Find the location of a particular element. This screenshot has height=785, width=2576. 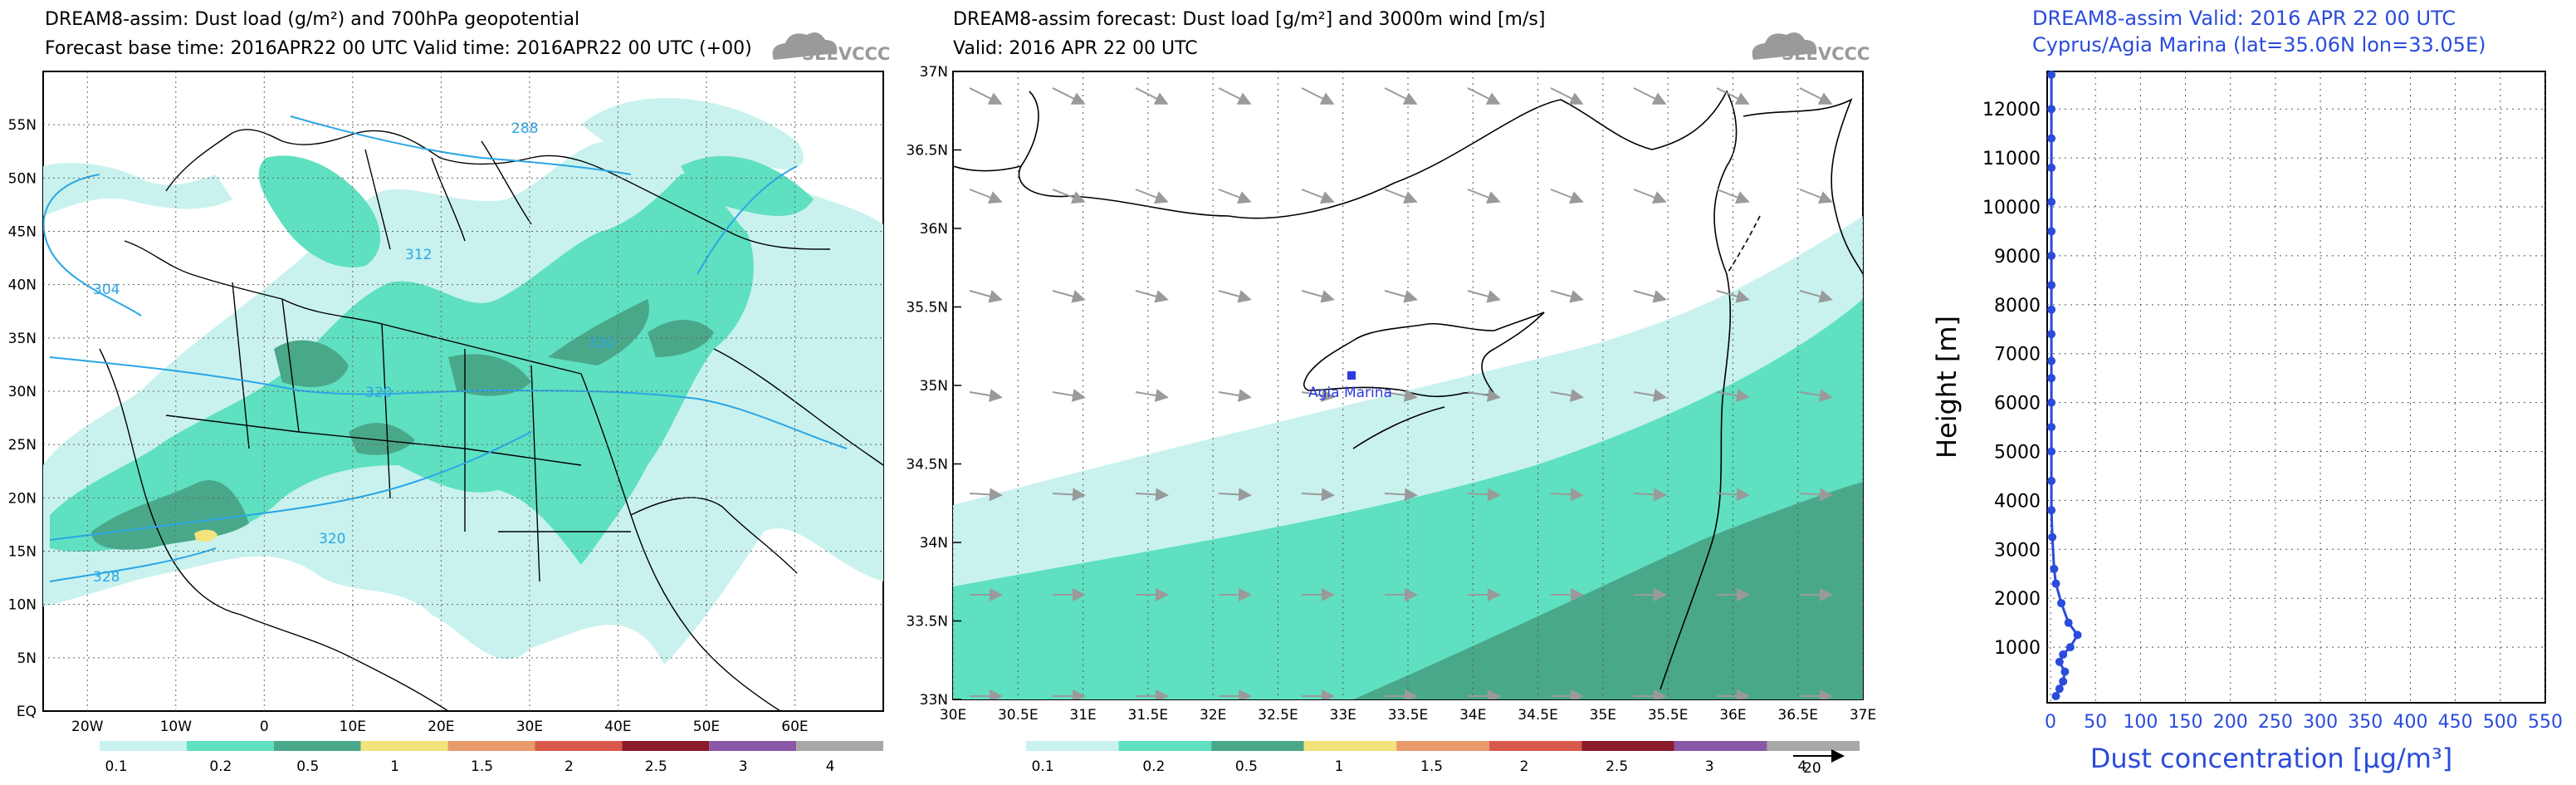

y-tick-label: 9000 is located at coordinates (2017, 257).